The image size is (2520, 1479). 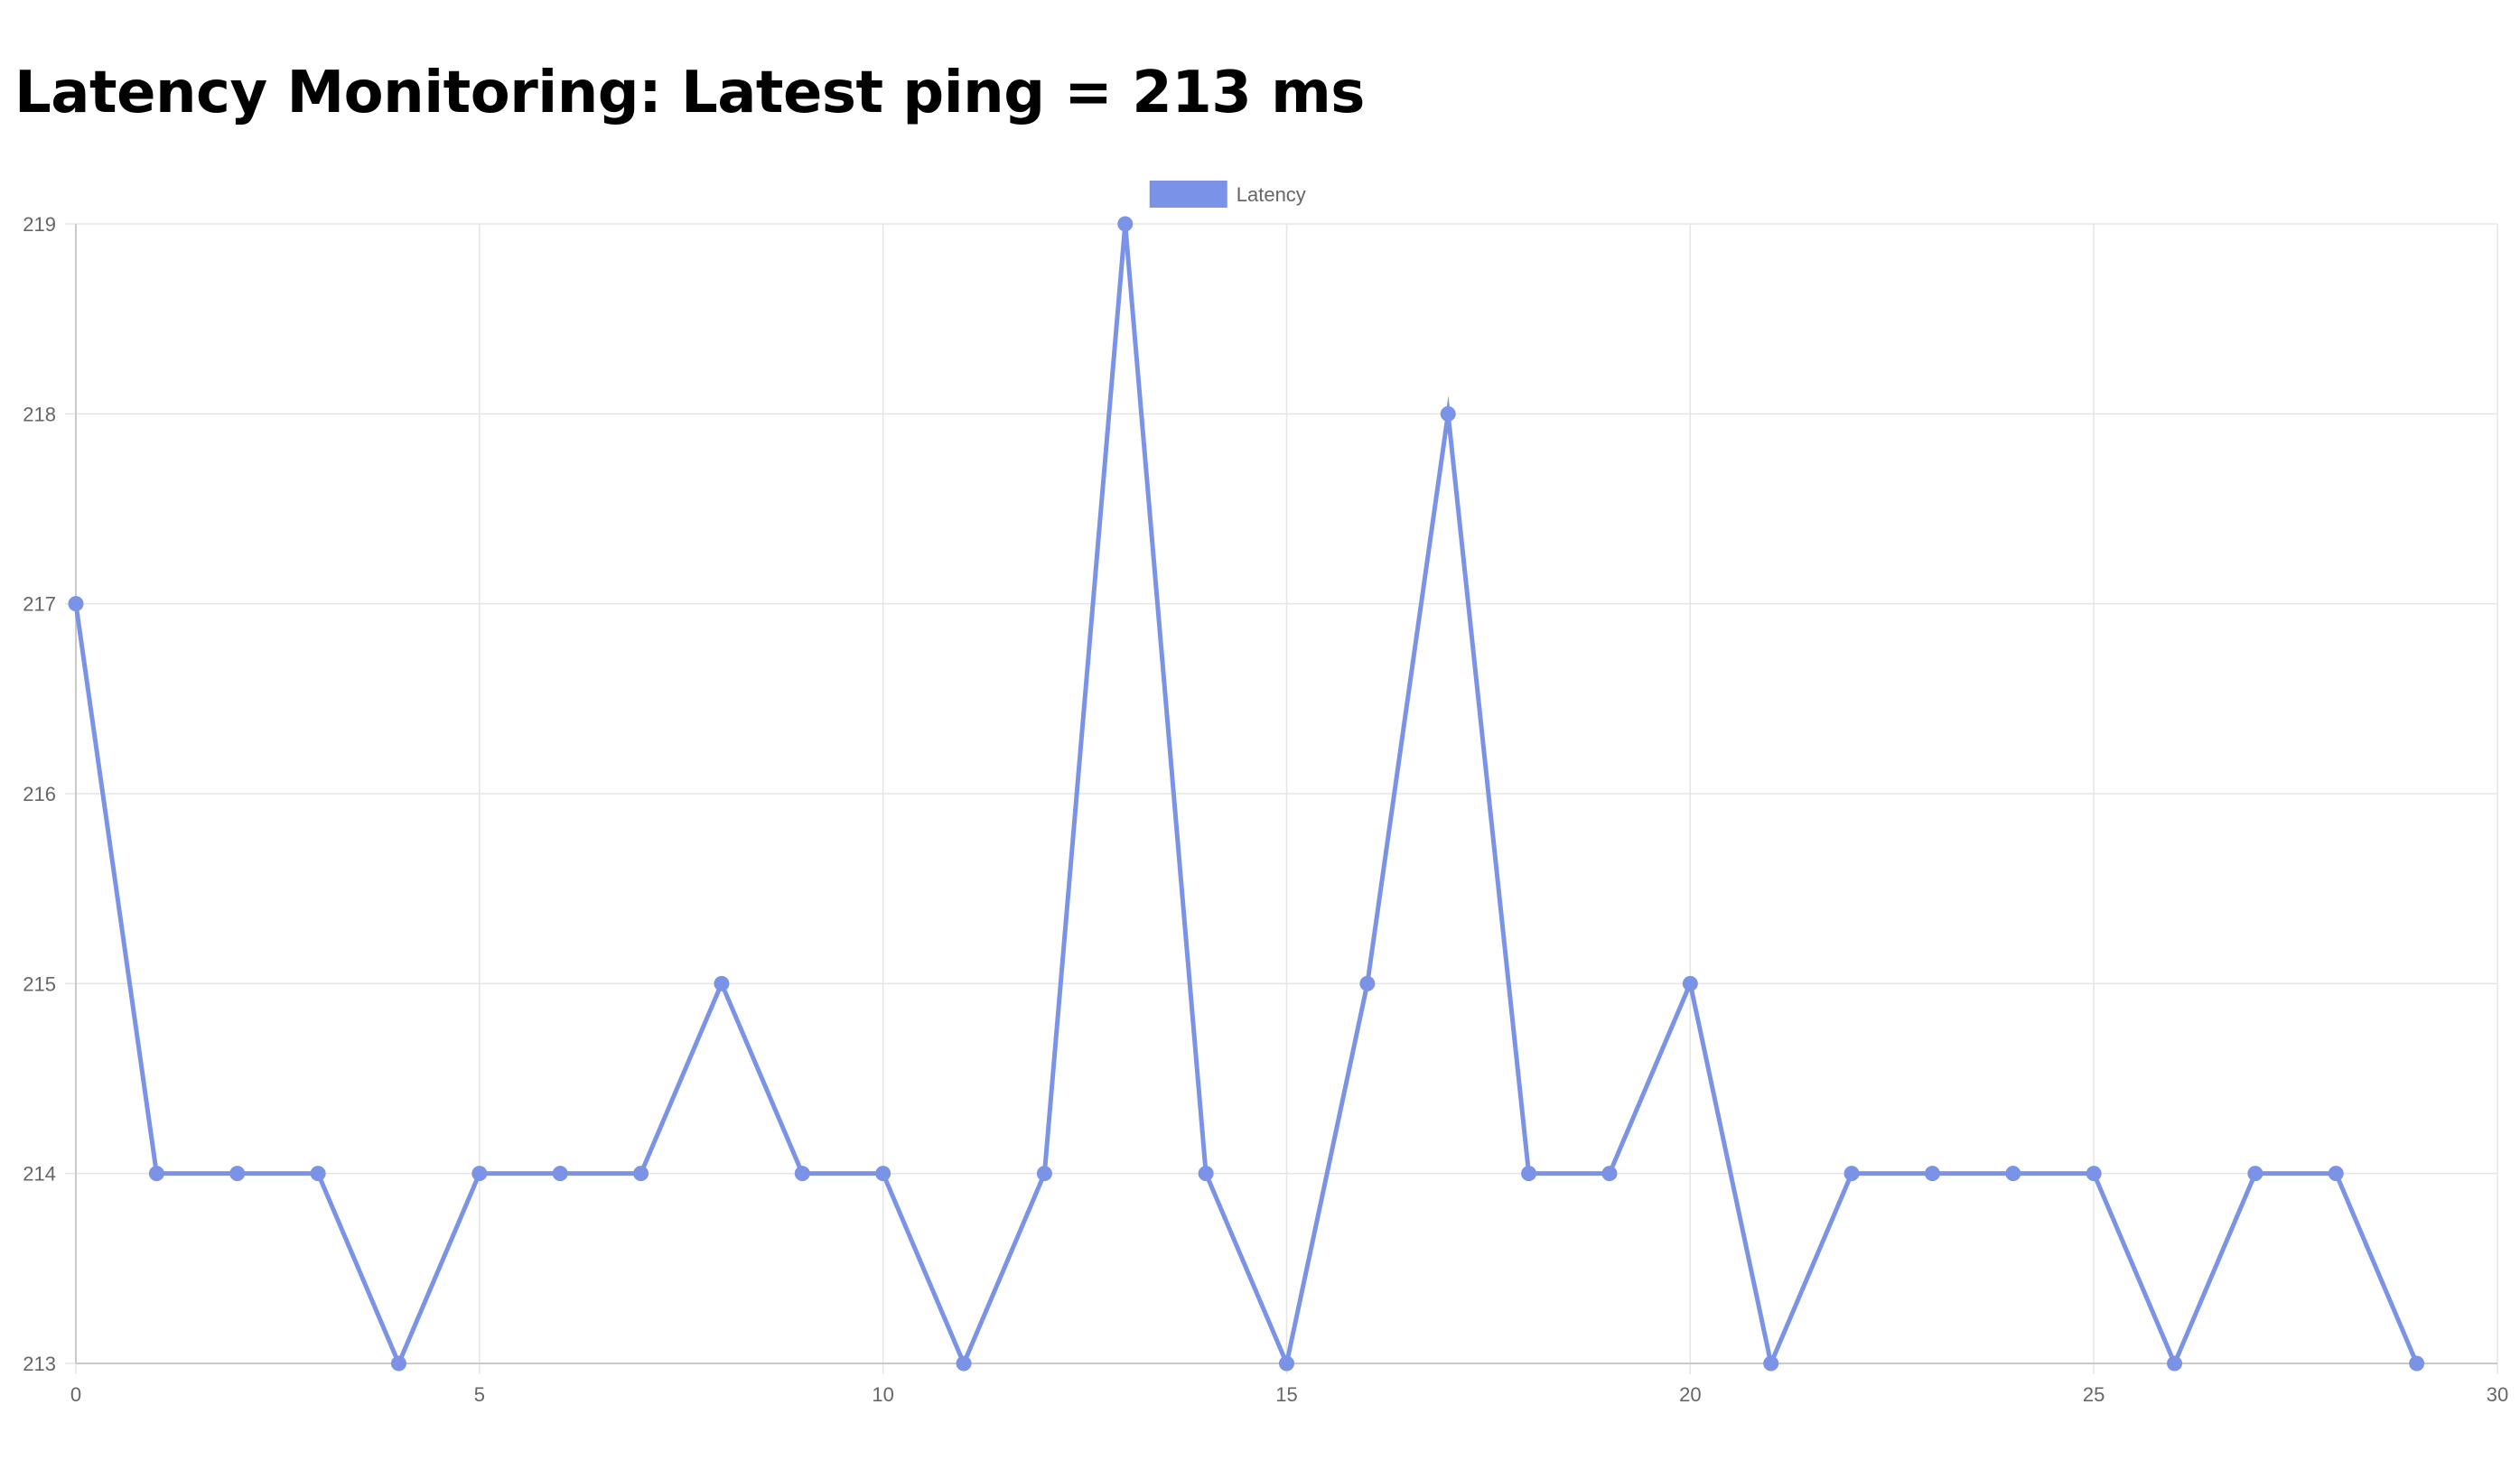 What do you see at coordinates (1188, 194) in the screenshot?
I see `legend-swatch` at bounding box center [1188, 194].